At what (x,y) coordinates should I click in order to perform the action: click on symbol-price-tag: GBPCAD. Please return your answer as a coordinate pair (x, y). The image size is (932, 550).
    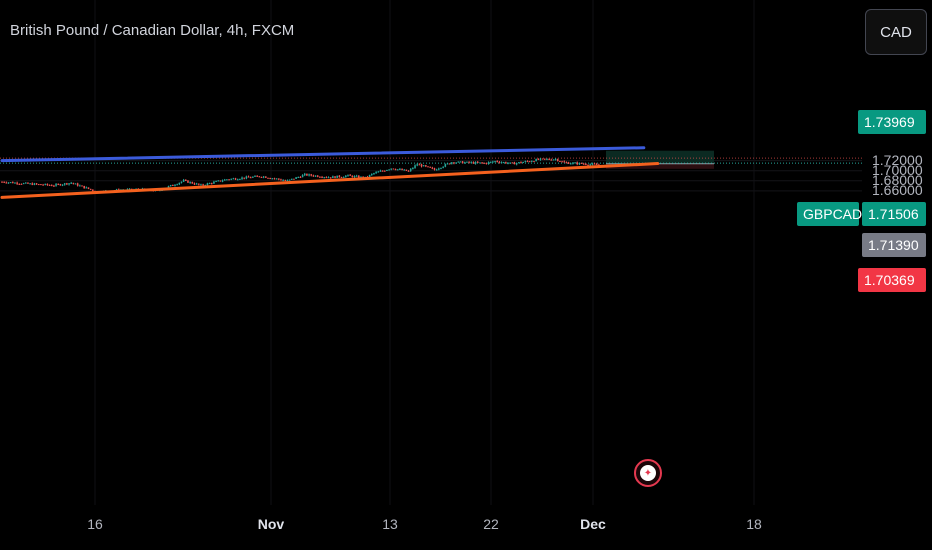
    Looking at the image, I should click on (829, 214).